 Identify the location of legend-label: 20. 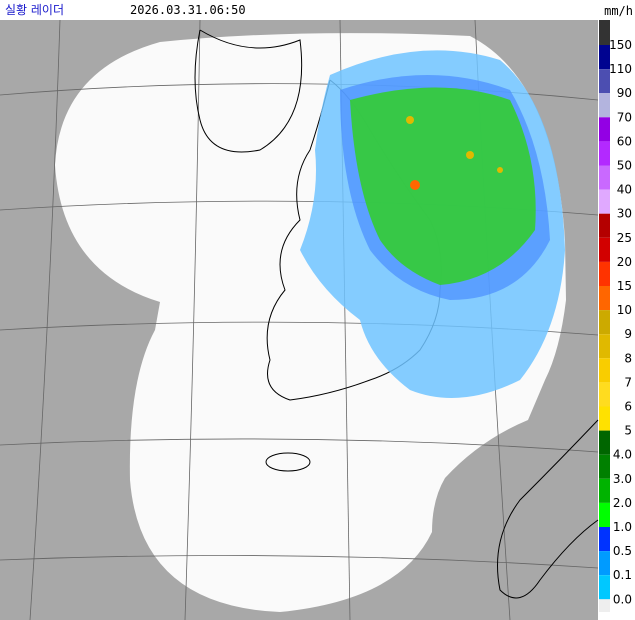
(624, 262).